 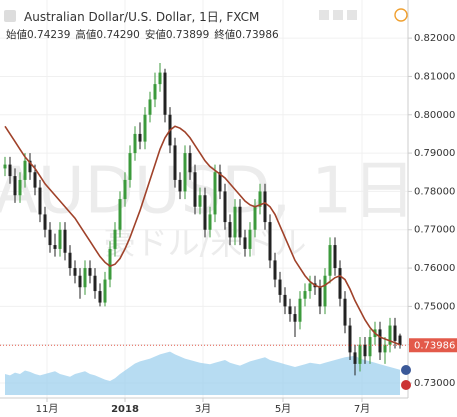 What do you see at coordinates (434, 153) in the screenshot?
I see `y-tick-label: 0.79000` at bounding box center [434, 153].